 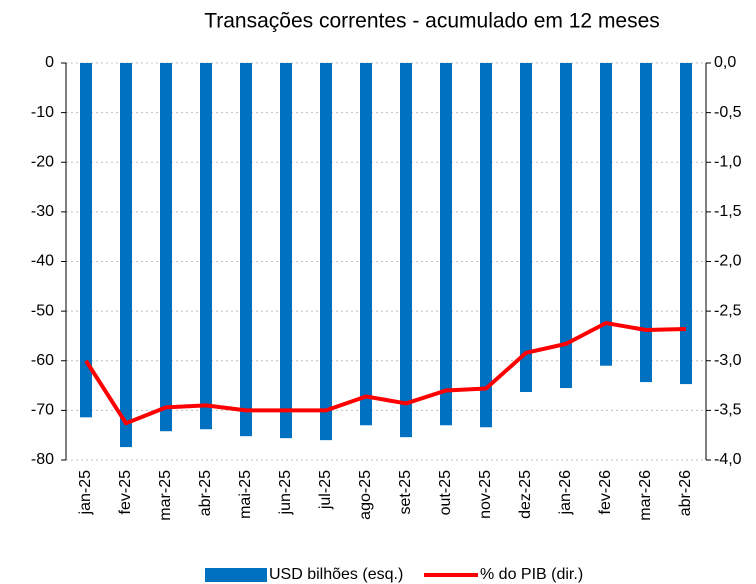 What do you see at coordinates (685, 493) in the screenshot?
I see `x-tick-label: abr-26` at bounding box center [685, 493].